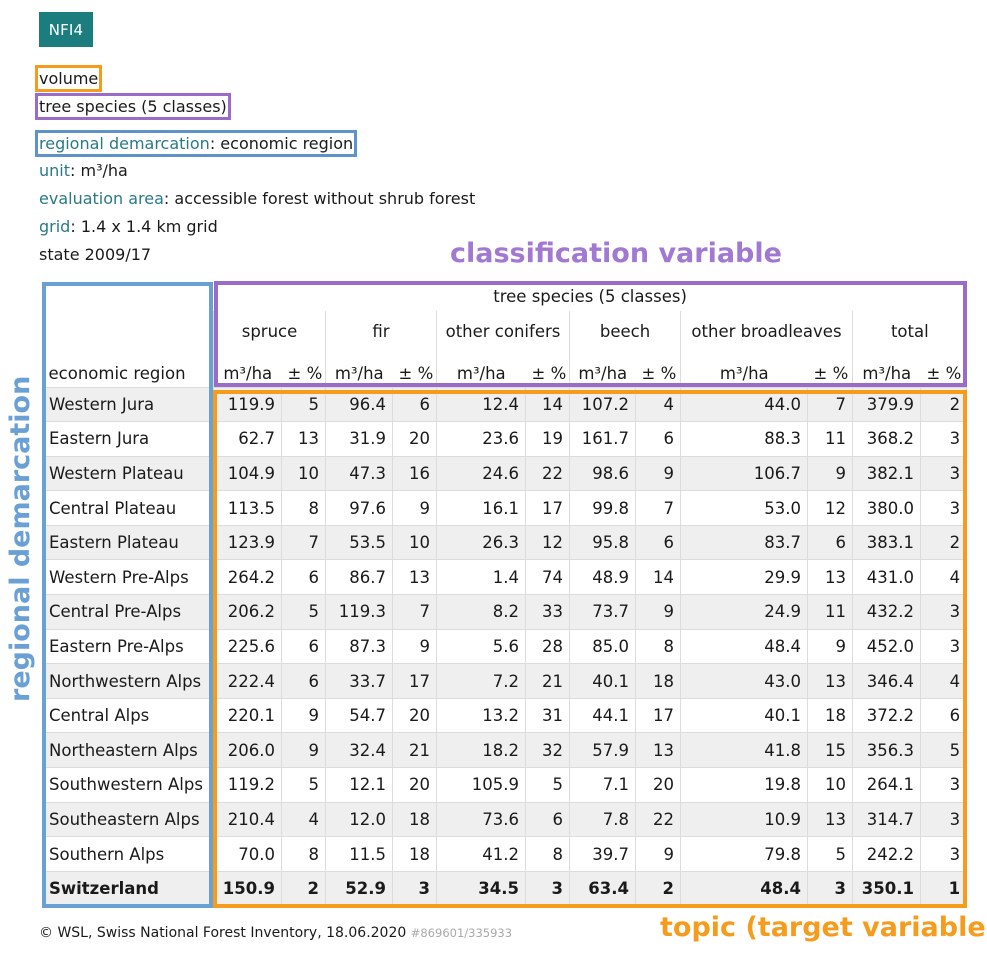  Describe the element at coordinates (247, 854) in the screenshot. I see `volume-cell: 70.0` at that location.